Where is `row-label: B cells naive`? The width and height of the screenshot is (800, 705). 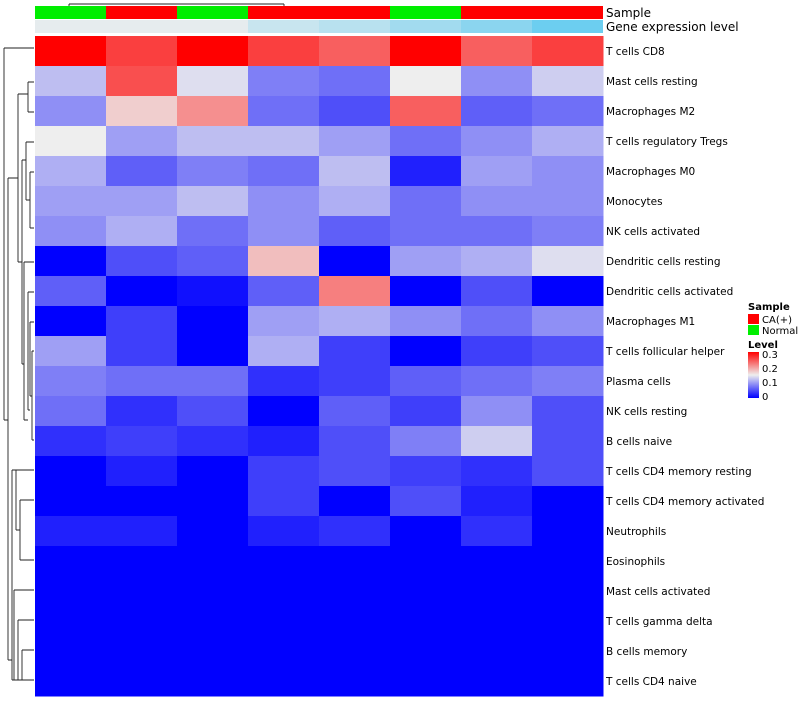
row-label: B cells naive is located at coordinates (639, 442).